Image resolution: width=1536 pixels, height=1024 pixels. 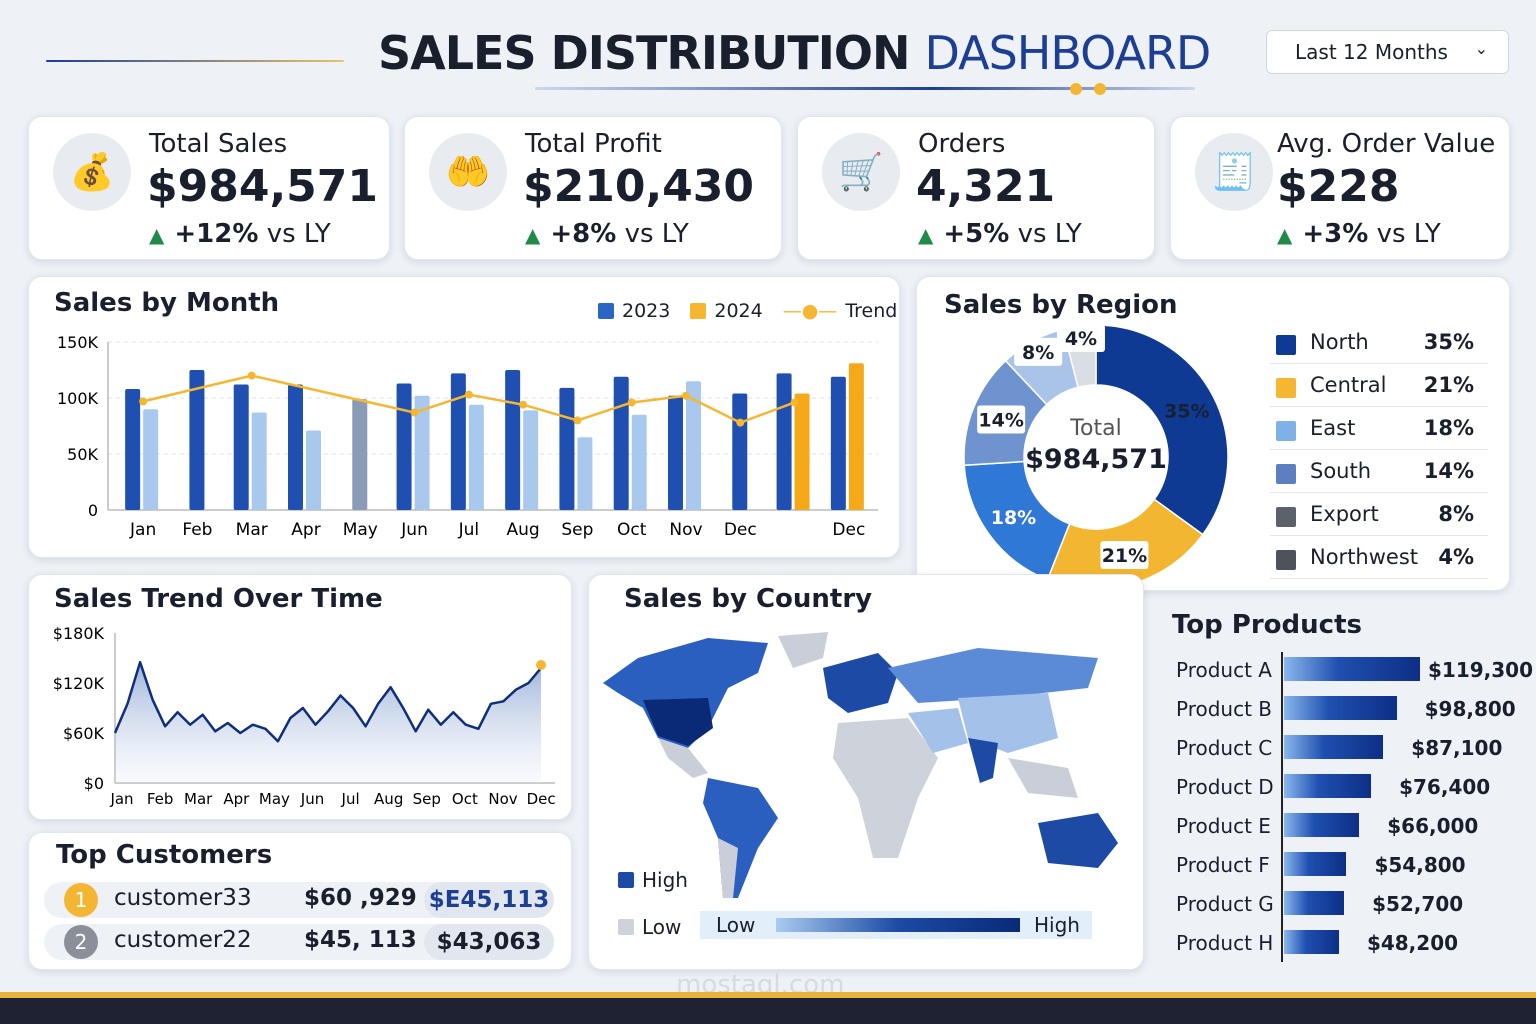 What do you see at coordinates (1186, 412) in the screenshot?
I see `slice-label: 35%` at bounding box center [1186, 412].